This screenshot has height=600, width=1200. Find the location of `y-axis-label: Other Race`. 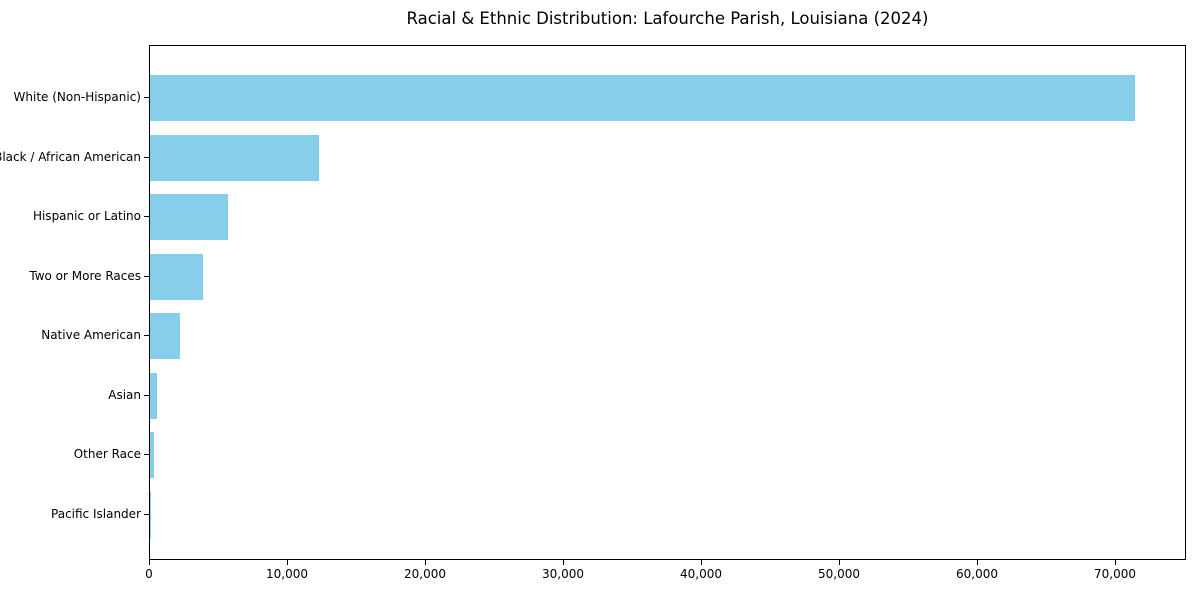

y-axis-label: Other Race is located at coordinates (107, 454).